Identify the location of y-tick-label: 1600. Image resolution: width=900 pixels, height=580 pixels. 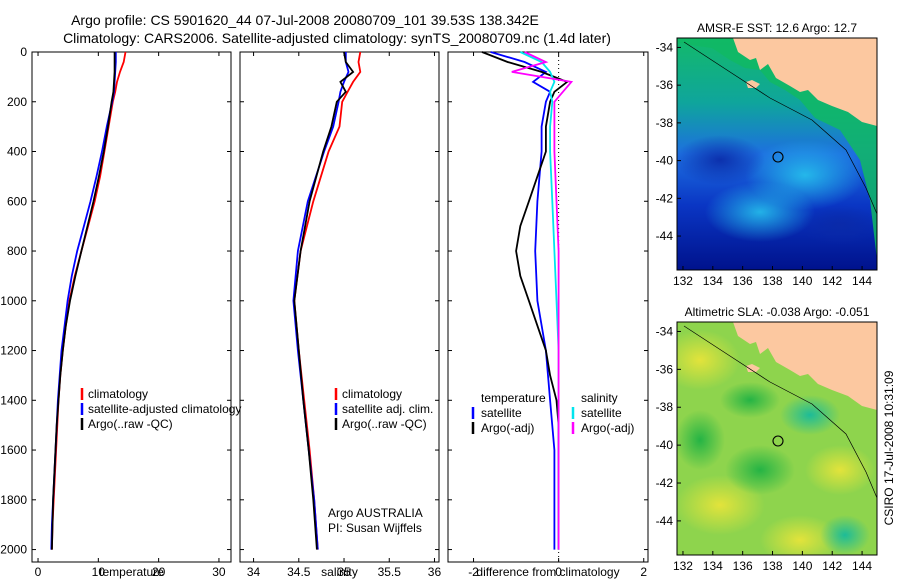
(13, 450).